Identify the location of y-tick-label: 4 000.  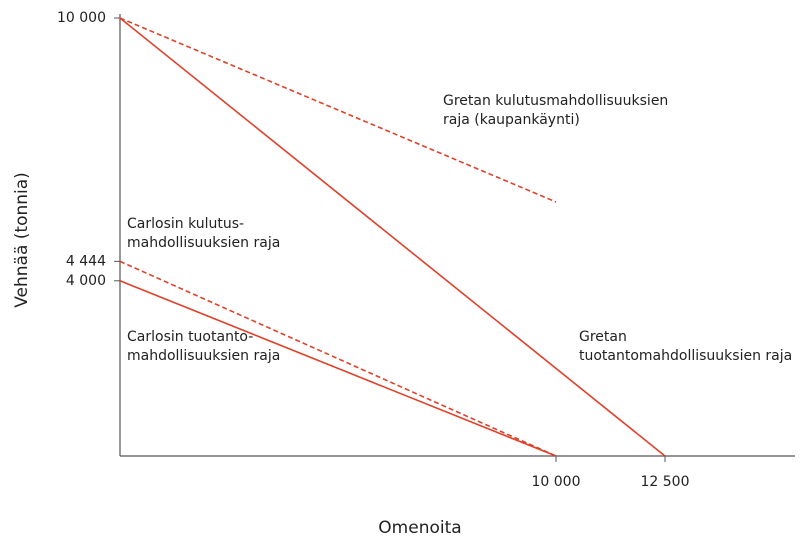
(86, 281).